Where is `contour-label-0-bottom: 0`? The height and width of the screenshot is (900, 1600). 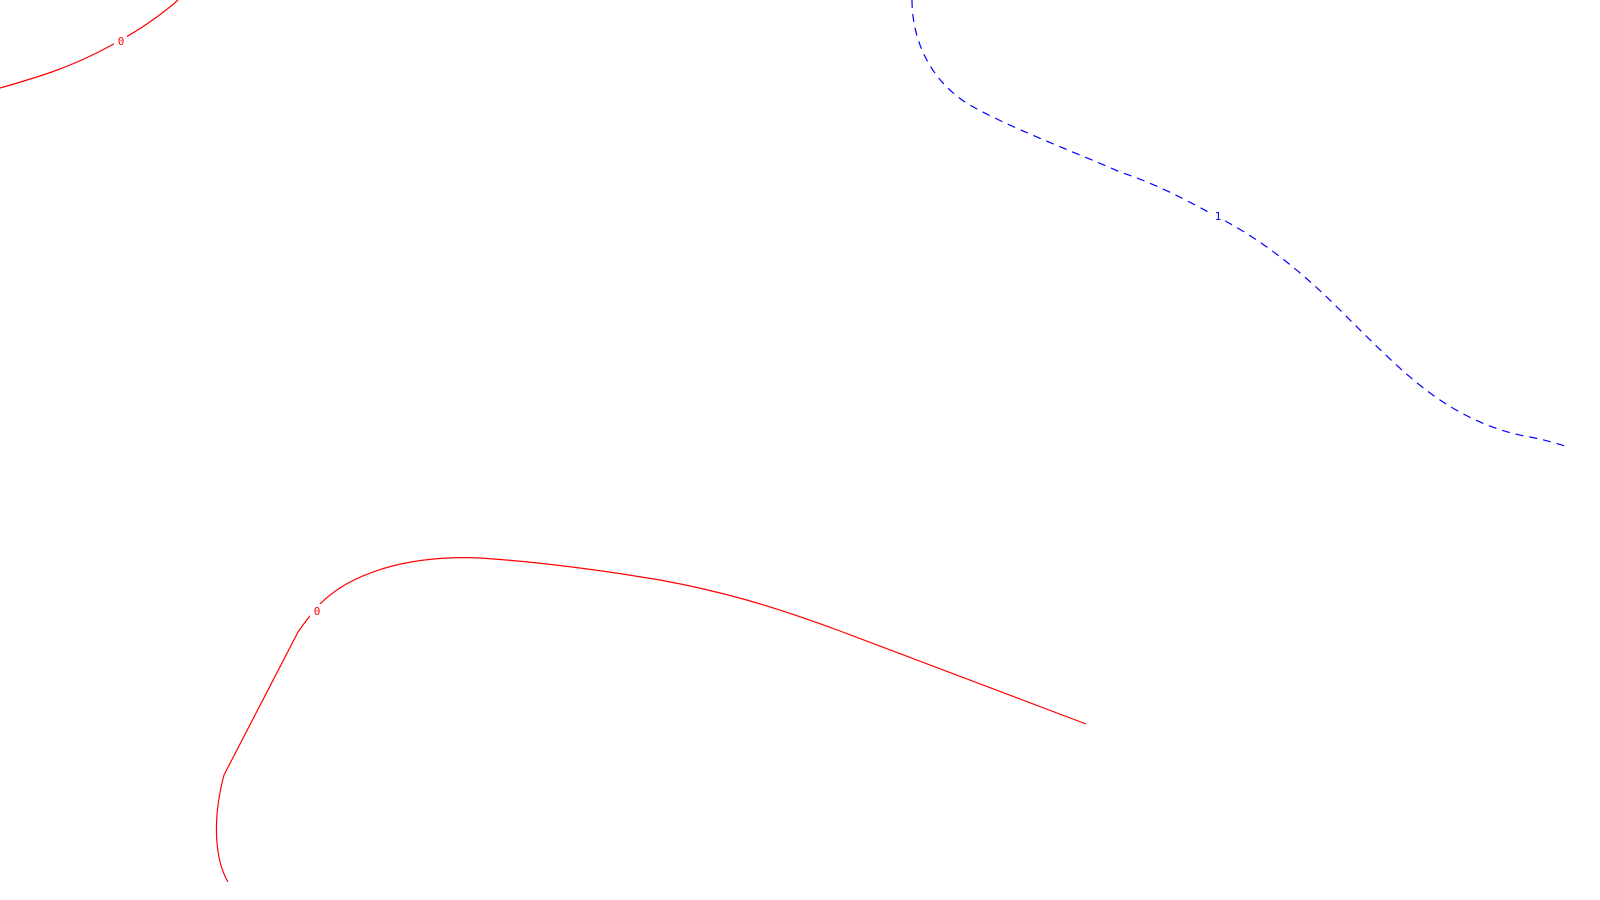 contour-label-0-bottom: 0 is located at coordinates (317, 611).